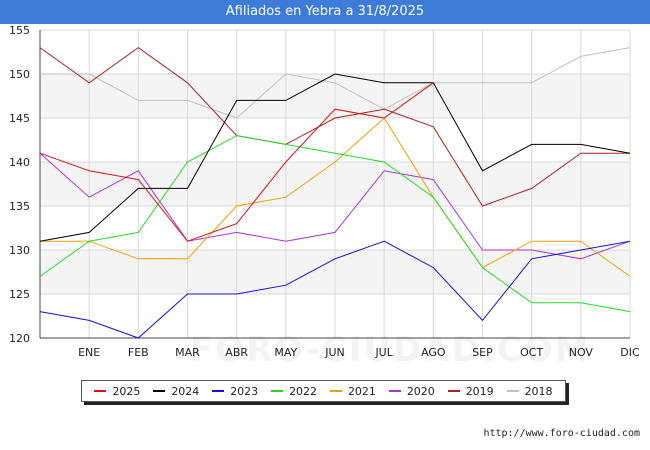 The width and height of the screenshot is (650, 450). What do you see at coordinates (19, 118) in the screenshot?
I see `y-tick-label: 145` at bounding box center [19, 118].